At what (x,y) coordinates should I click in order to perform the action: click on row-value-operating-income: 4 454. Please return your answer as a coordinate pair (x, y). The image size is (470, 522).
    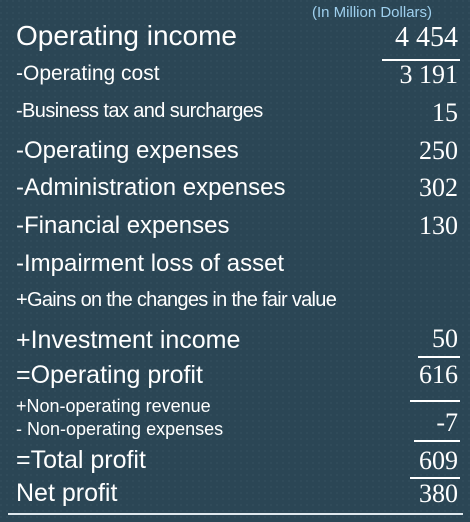
    Looking at the image, I should click on (426, 37).